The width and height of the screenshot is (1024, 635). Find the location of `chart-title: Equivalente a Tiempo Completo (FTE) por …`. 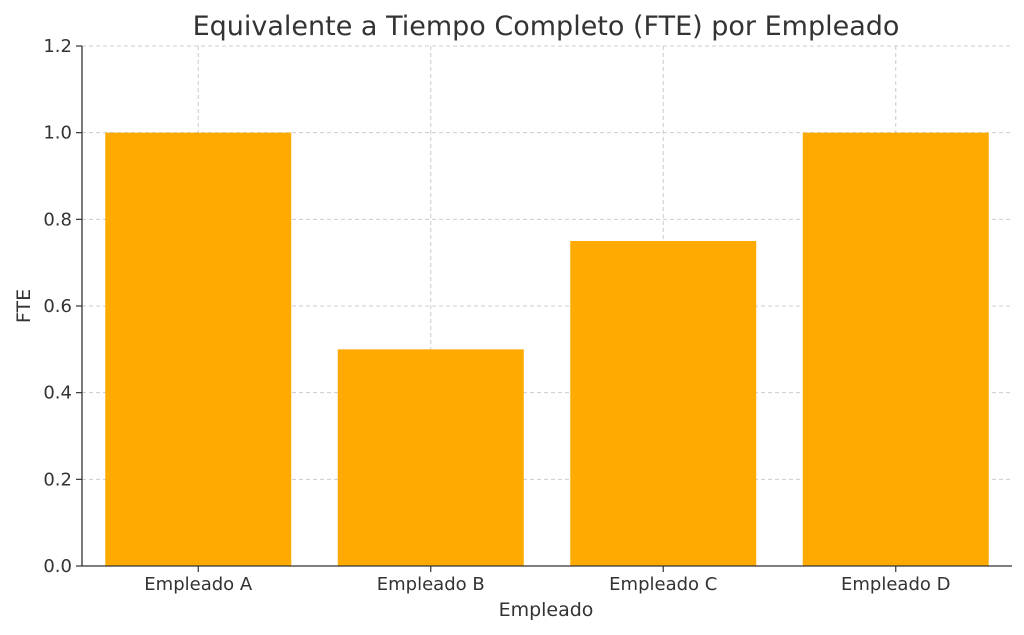

chart-title: Equivalente a Tiempo Completo (FTE) por … is located at coordinates (546, 26).